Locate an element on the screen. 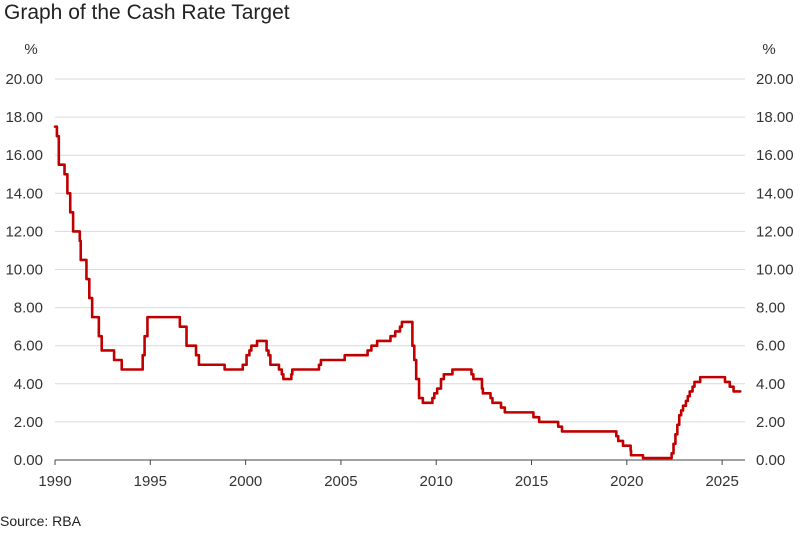  y-tick-label-right: 2.00 is located at coordinates (770, 422).